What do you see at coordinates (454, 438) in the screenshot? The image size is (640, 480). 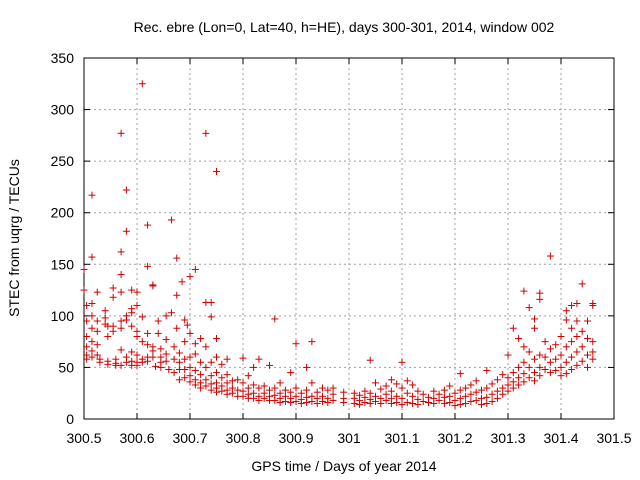 I see `x-tick-label: 301.2` at bounding box center [454, 438].